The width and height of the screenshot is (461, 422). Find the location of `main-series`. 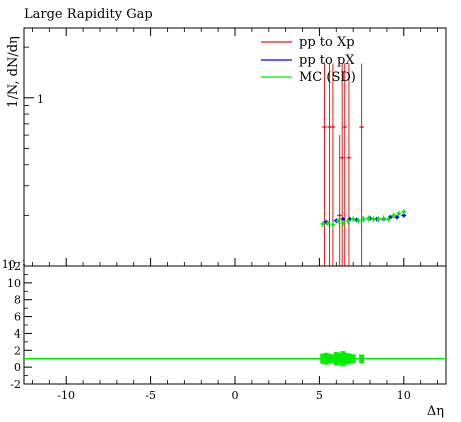

main-series is located at coordinates (363, 164).